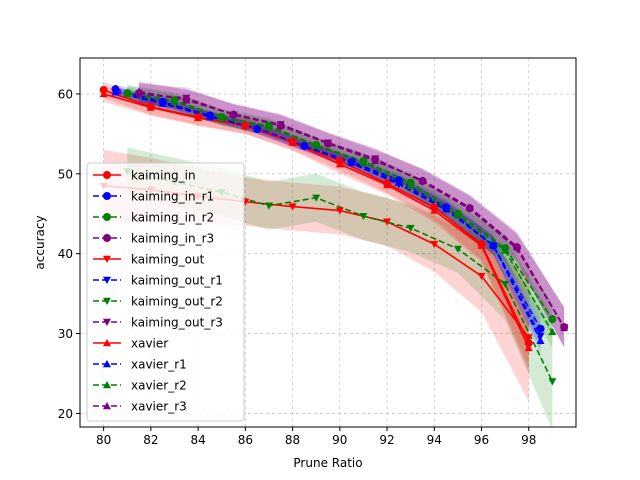 The image size is (640, 480). What do you see at coordinates (245, 440) in the screenshot?
I see `x-tick-label: 86` at bounding box center [245, 440].